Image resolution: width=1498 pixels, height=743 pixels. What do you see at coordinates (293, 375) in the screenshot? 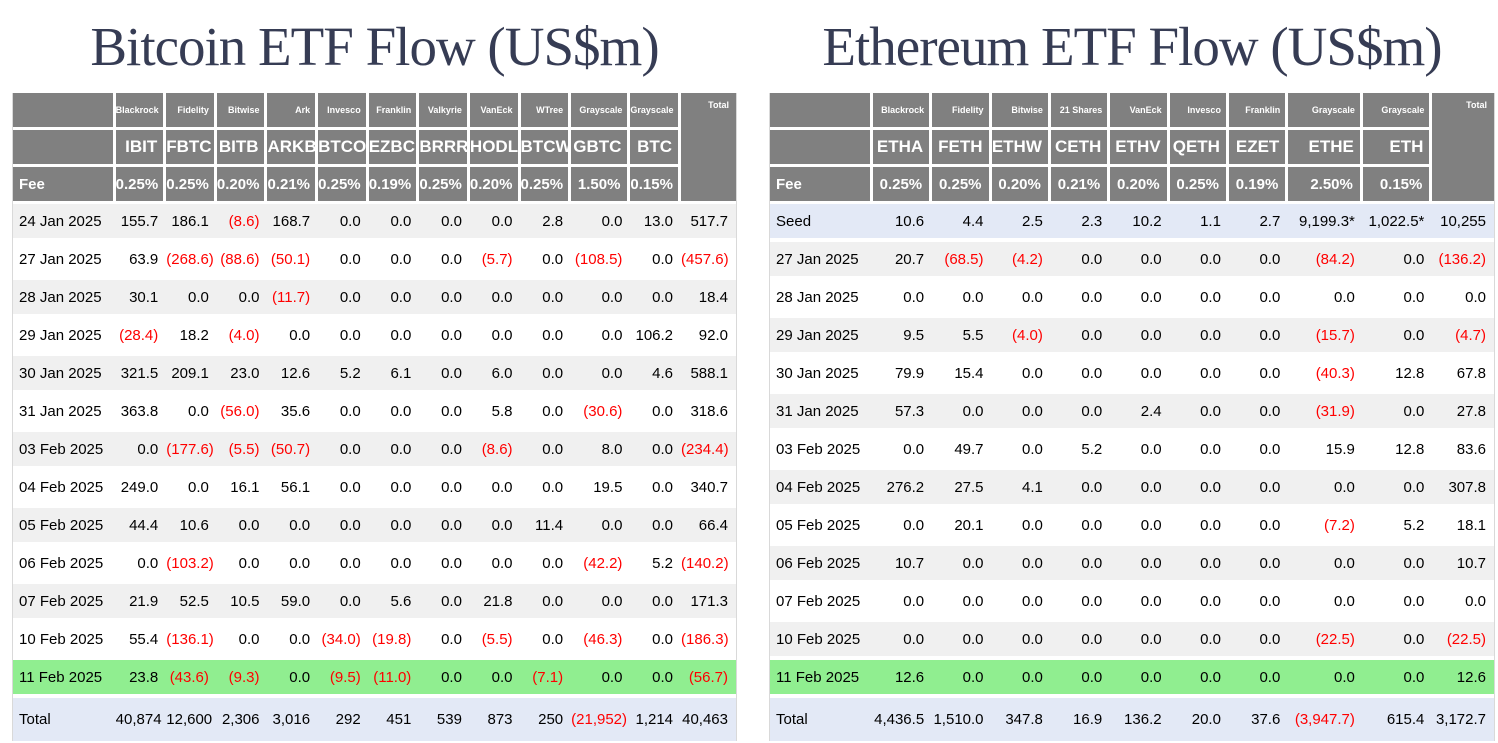
I see `value-cell: 12.6` at bounding box center [293, 375].